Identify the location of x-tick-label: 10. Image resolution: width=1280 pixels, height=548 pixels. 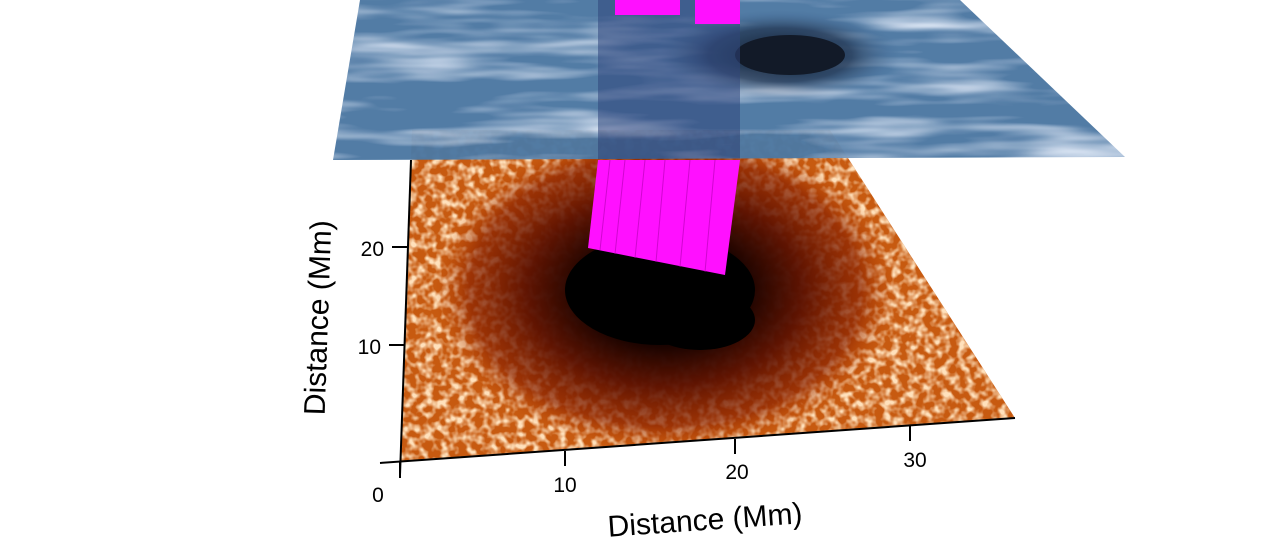
(564, 485).